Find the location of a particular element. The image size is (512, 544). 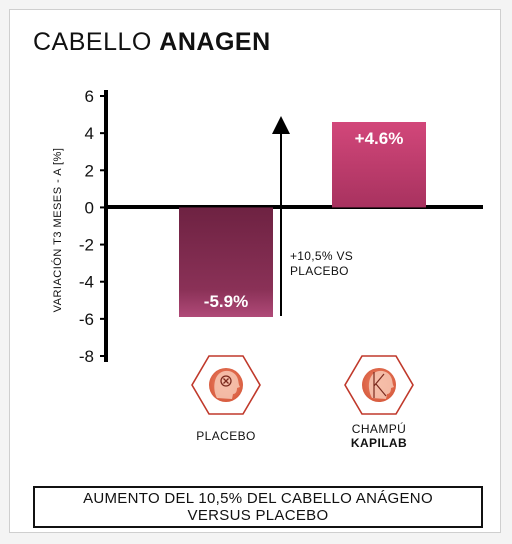

category-label-kapilab-line1: CHAMPÚ is located at coordinates (379, 428).